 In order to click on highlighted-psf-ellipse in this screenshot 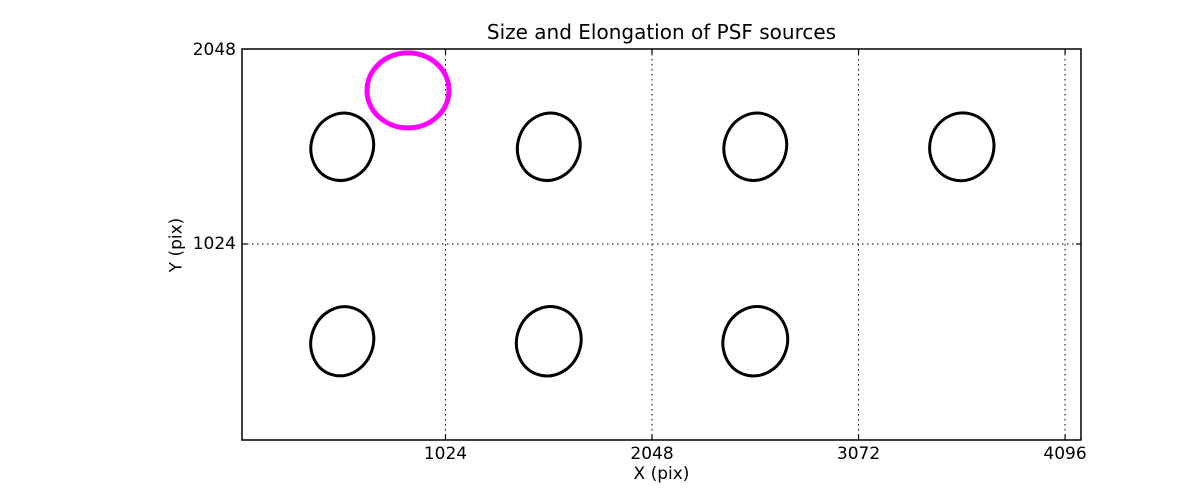, I will do `click(408, 90)`.